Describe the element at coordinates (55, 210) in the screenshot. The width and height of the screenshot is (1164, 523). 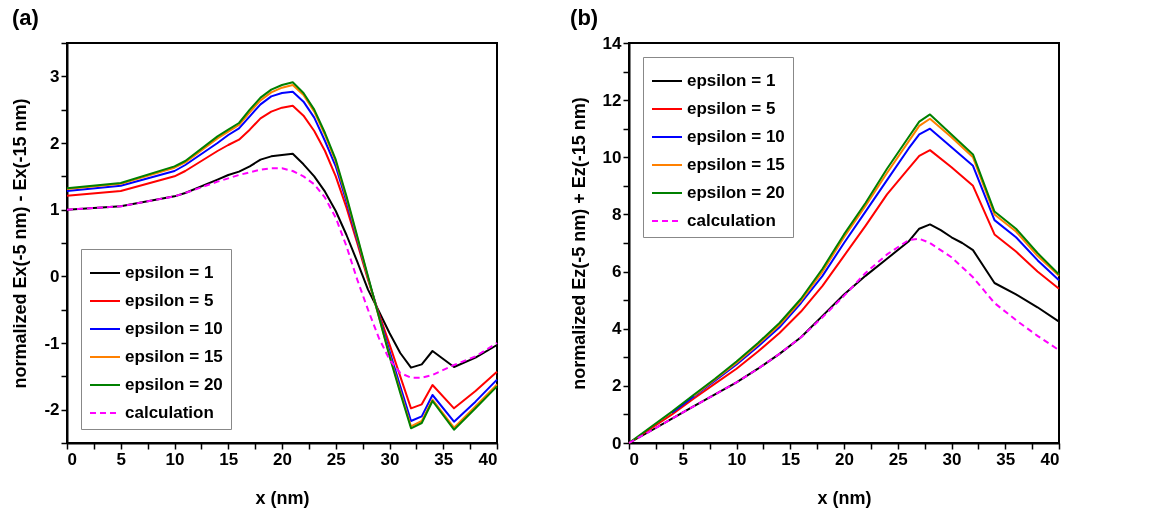
I see `y-tick-label: 1` at that location.